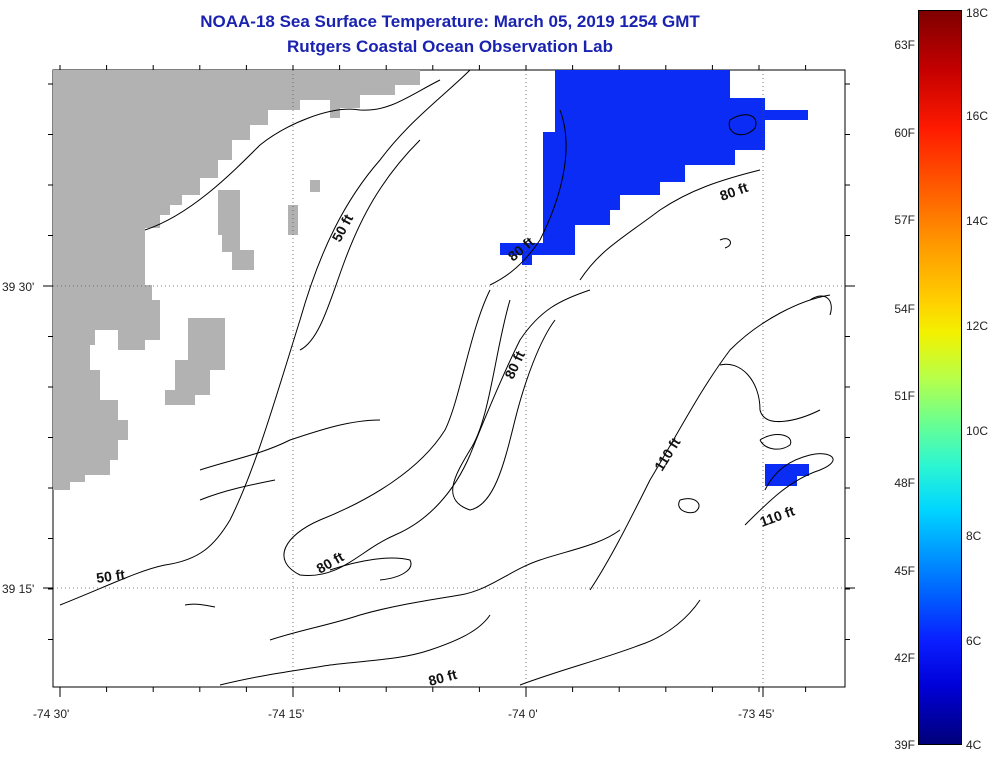  I want to click on colorbar-c-label: 16C, so click(977, 116).